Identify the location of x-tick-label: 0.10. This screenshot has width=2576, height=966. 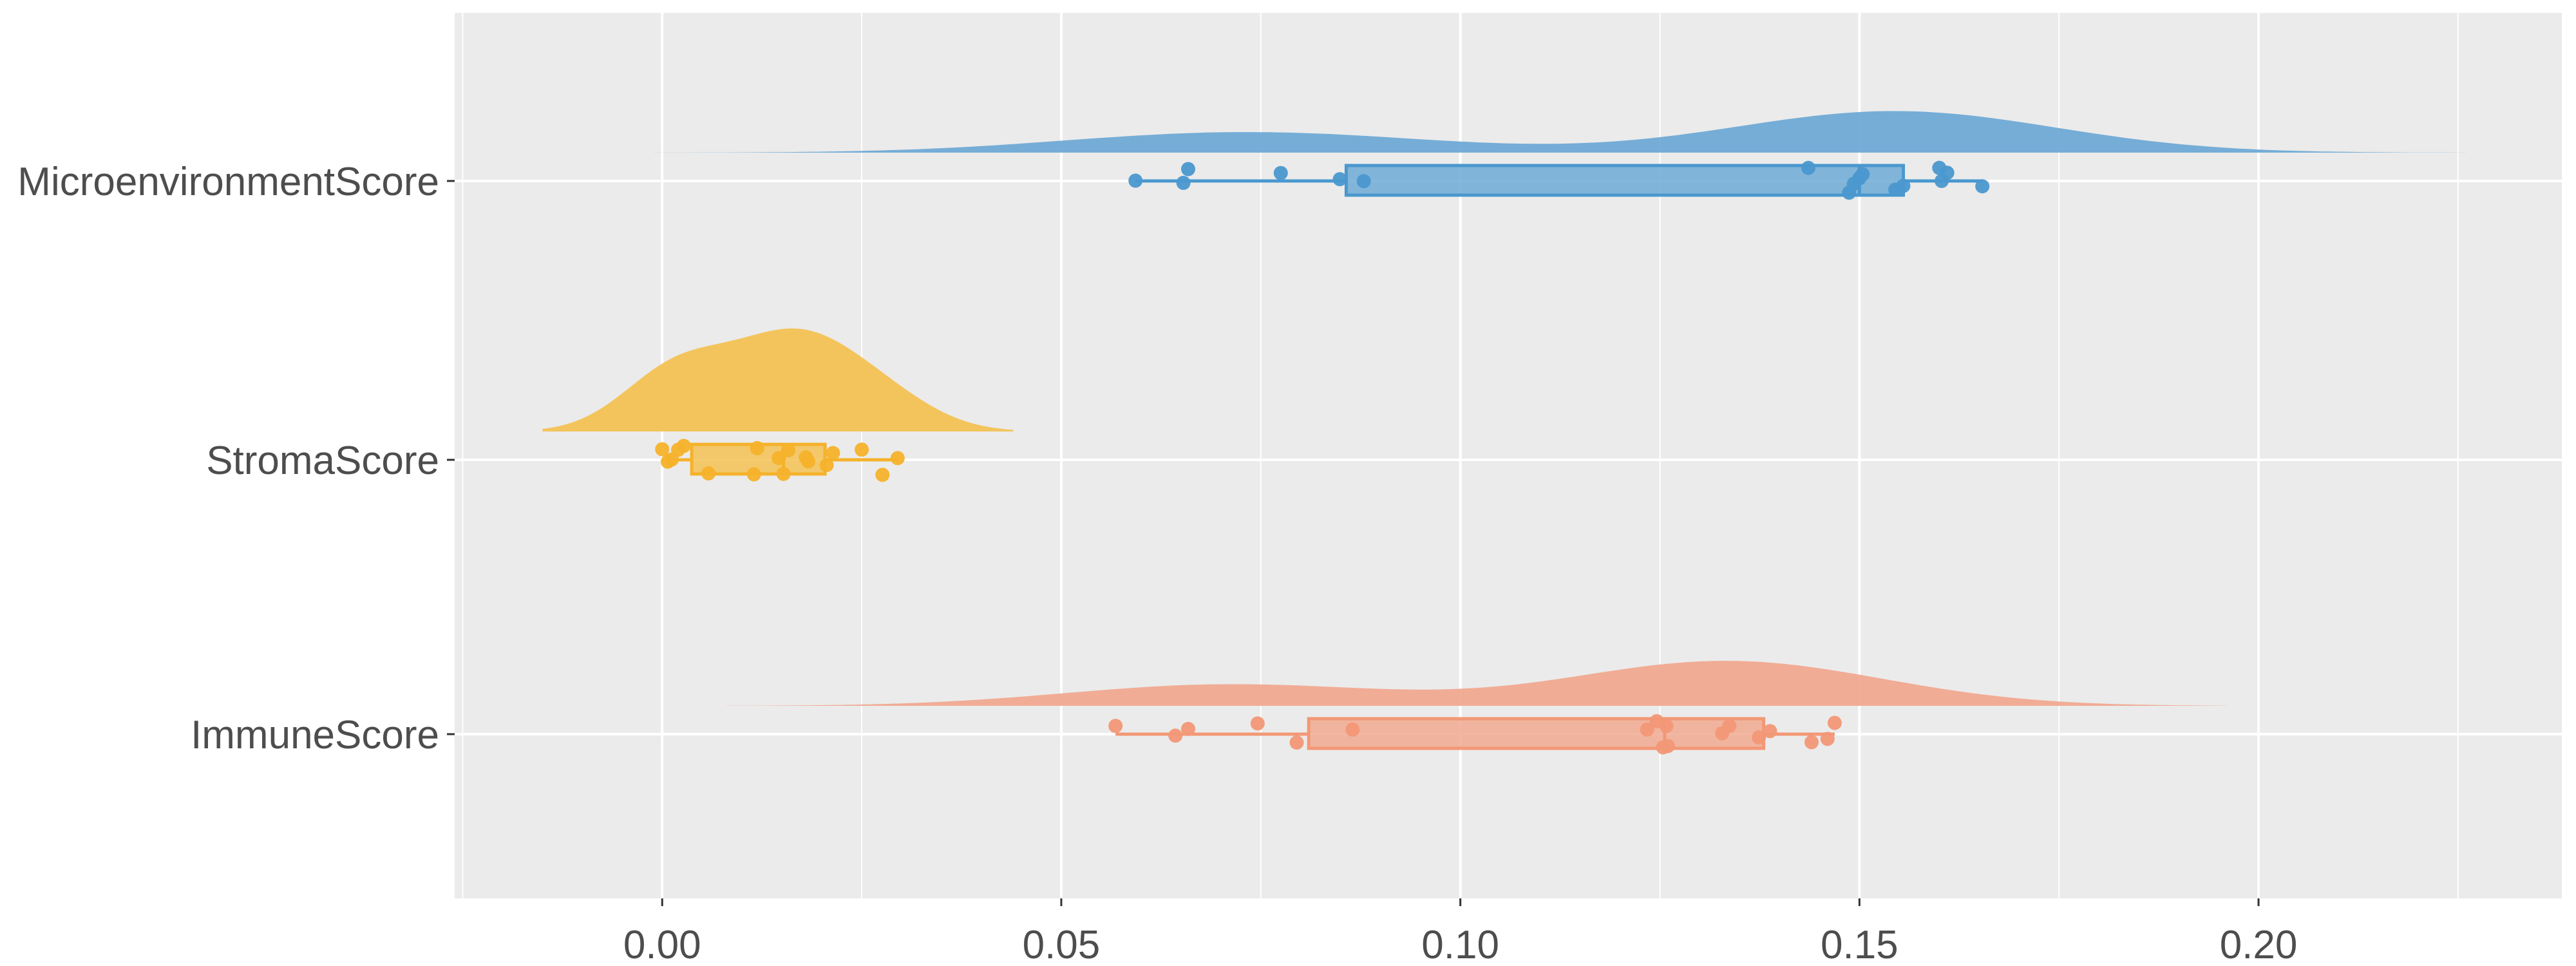
(1460, 944).